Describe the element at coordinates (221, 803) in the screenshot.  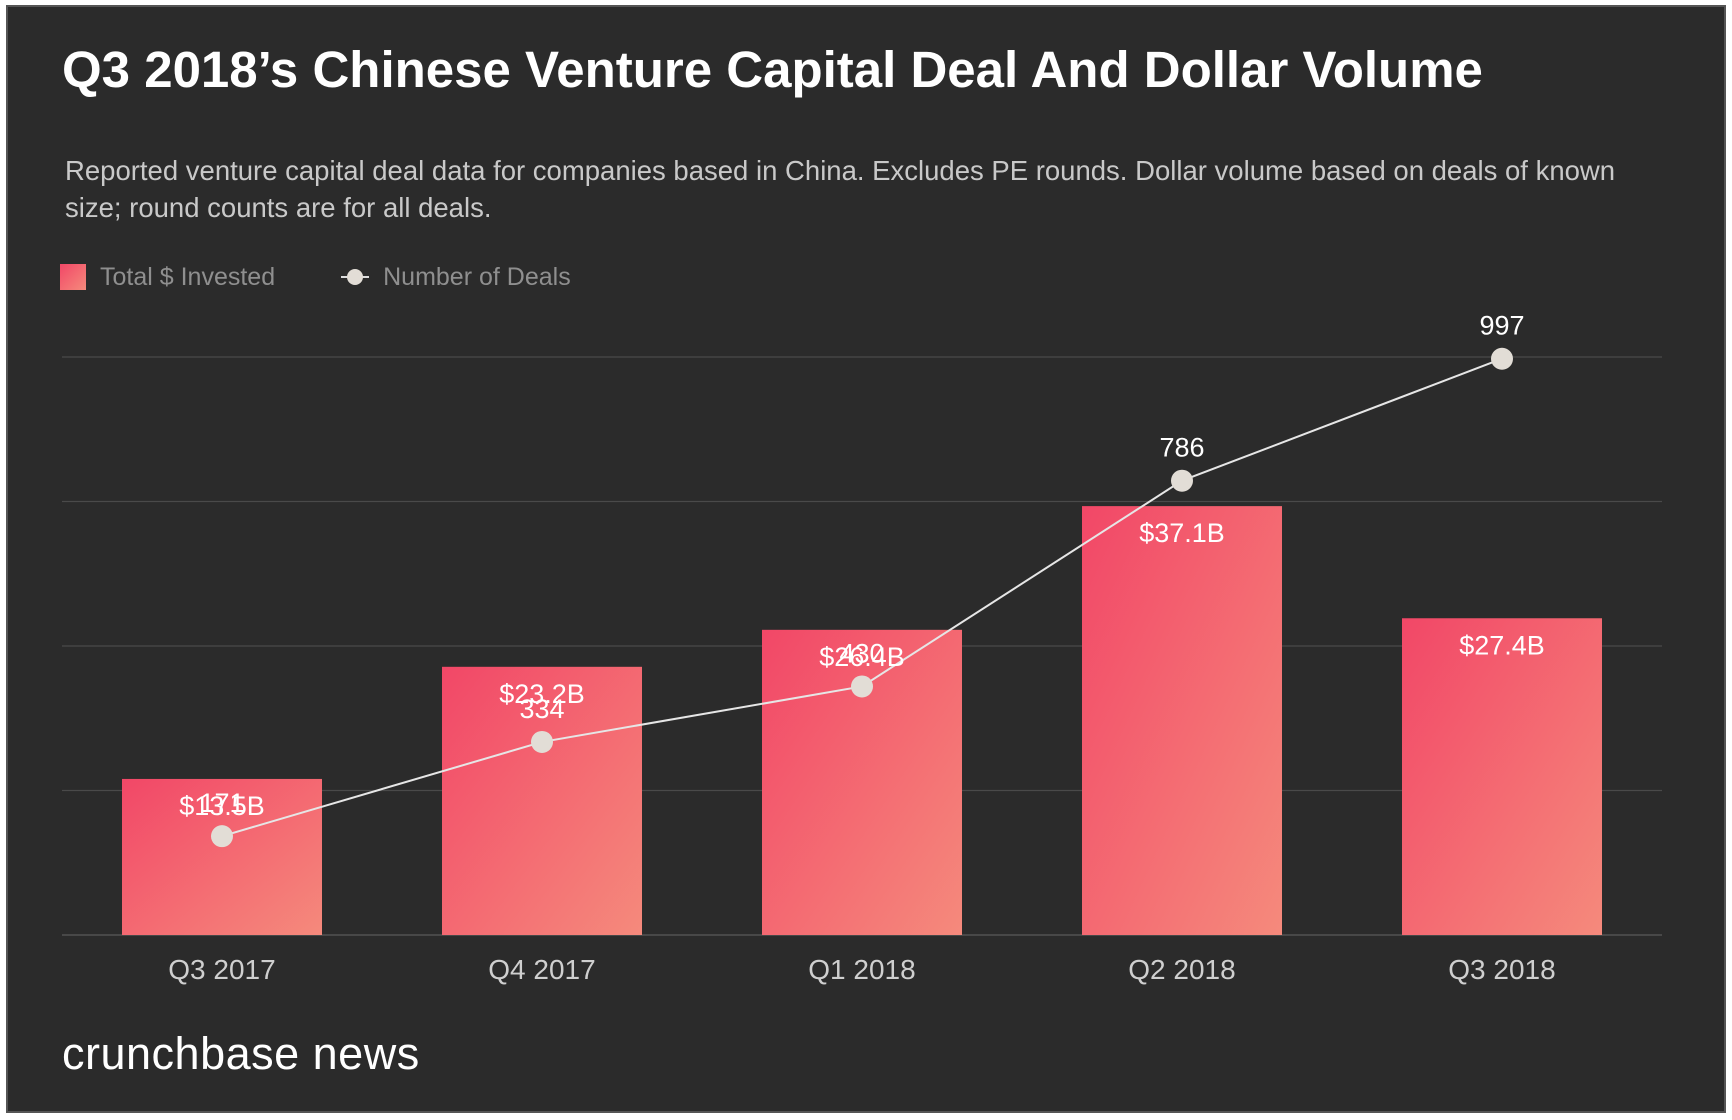
I see `deals-value-label: 171` at that location.